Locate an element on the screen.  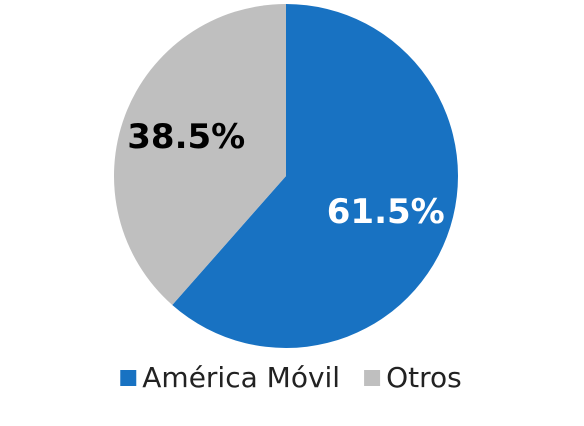
data-label: 61.5% is located at coordinates (386, 212).